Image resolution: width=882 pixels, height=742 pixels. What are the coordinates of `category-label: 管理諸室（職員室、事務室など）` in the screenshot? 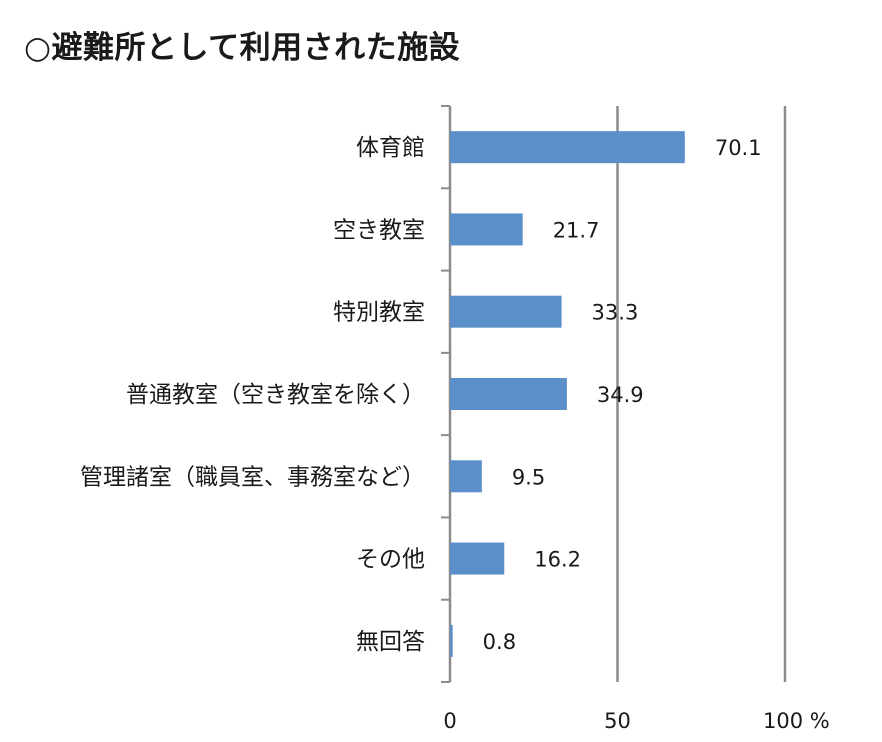 It's located at (252, 477).